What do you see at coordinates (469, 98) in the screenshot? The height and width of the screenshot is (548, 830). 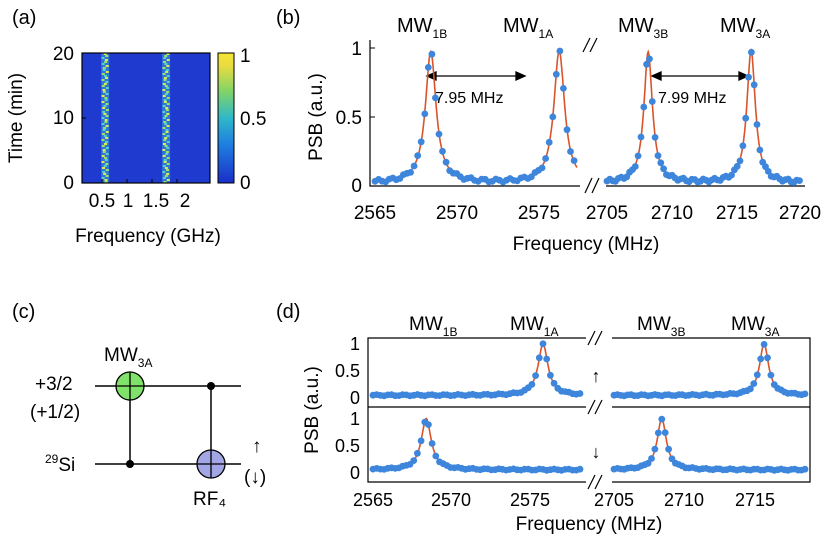 I see `b-split-label-left: 7.95 MHz` at bounding box center [469, 98].